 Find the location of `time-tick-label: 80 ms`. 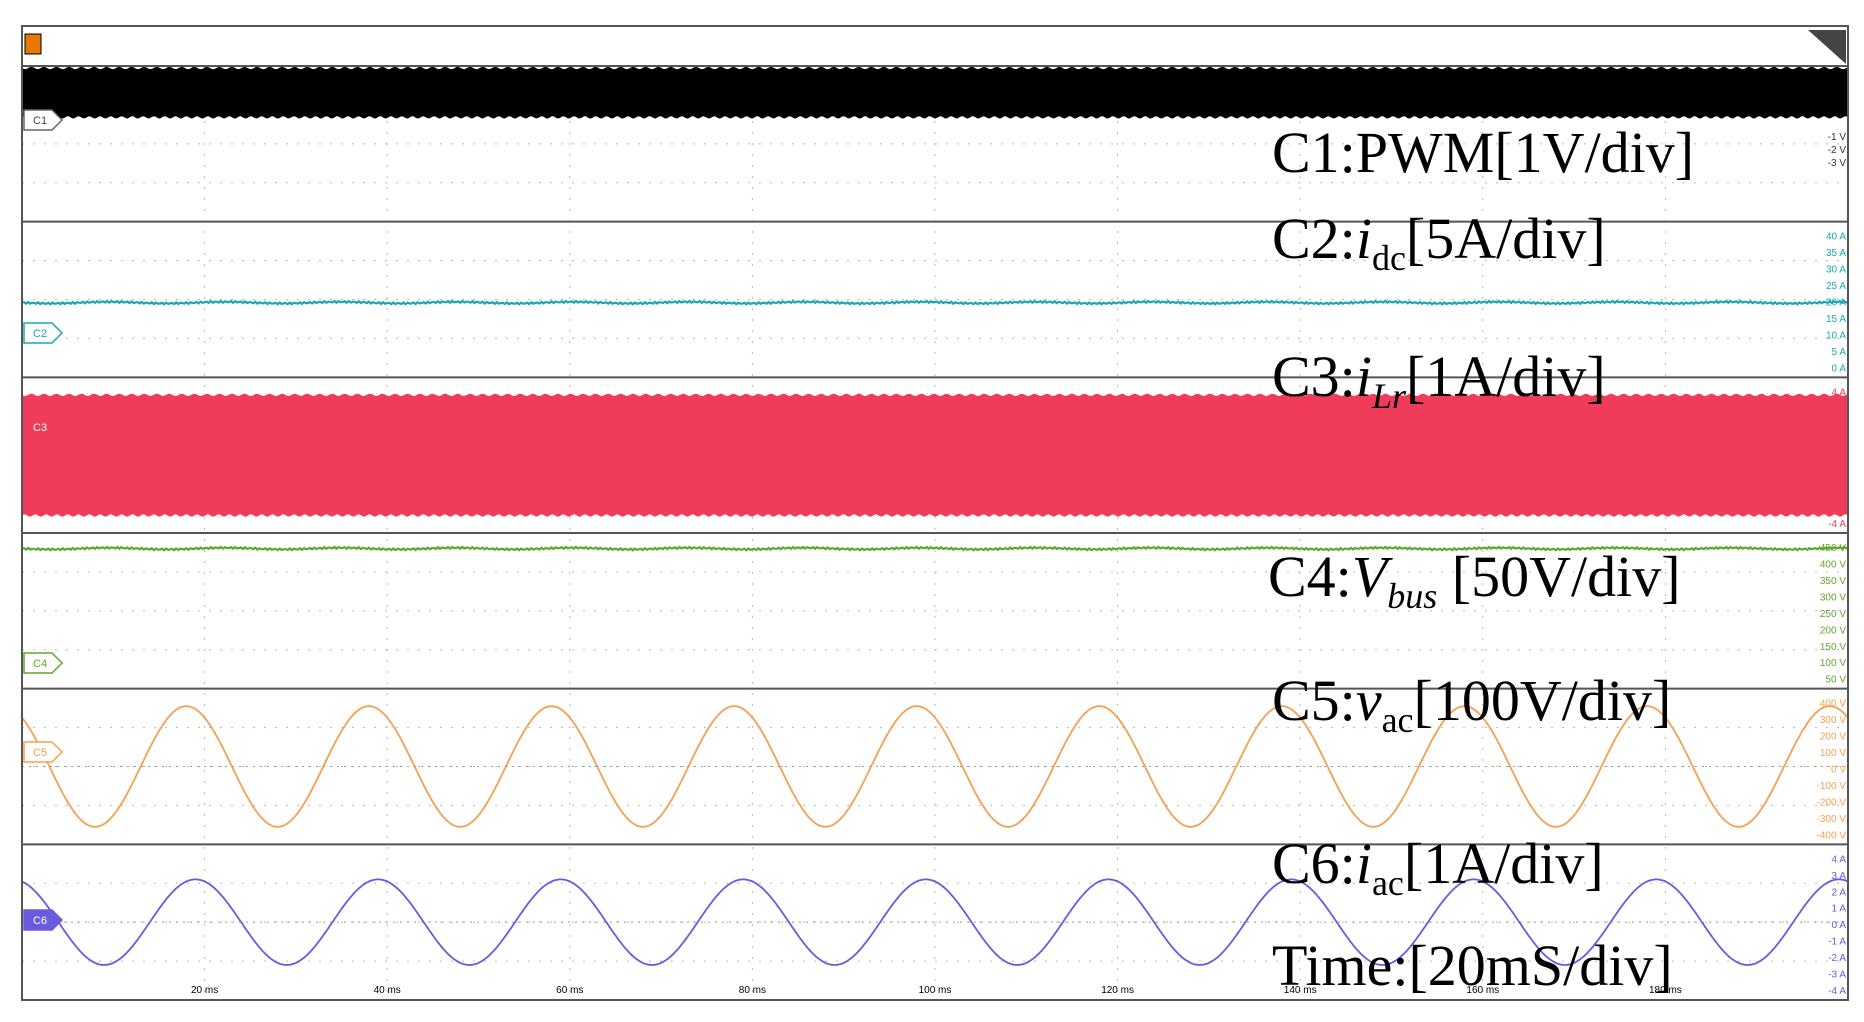

time-tick-label: 80 ms is located at coordinates (752, 990).